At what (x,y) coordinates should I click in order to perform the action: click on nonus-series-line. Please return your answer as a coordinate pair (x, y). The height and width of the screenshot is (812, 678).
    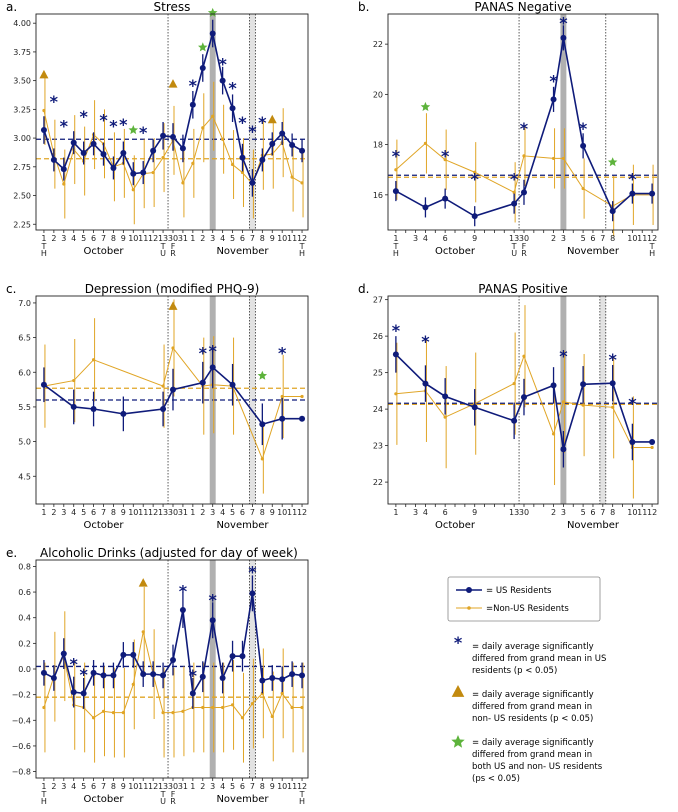
    Looking at the image, I should click on (524, 174).